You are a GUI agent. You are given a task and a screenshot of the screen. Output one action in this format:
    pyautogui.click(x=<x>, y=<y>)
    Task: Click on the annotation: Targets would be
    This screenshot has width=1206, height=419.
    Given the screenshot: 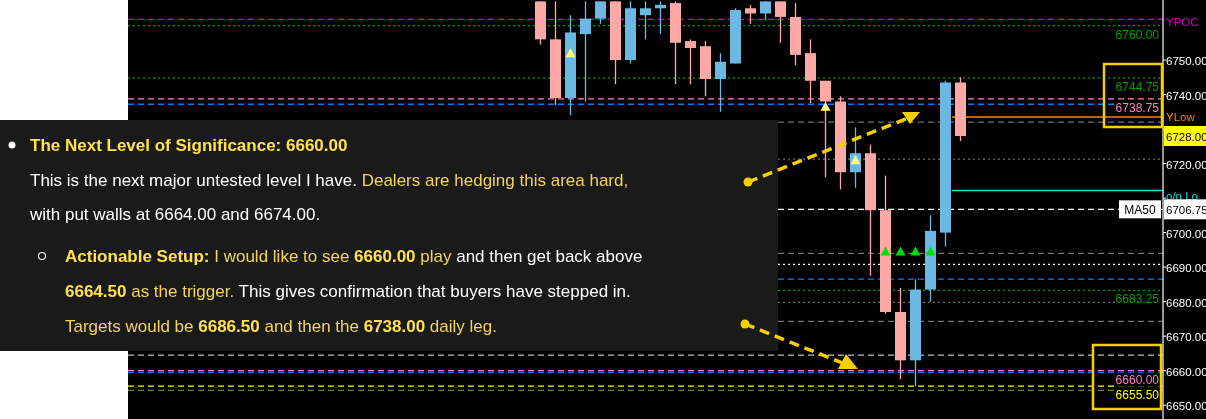 What is the action you would take?
    pyautogui.click(x=132, y=326)
    